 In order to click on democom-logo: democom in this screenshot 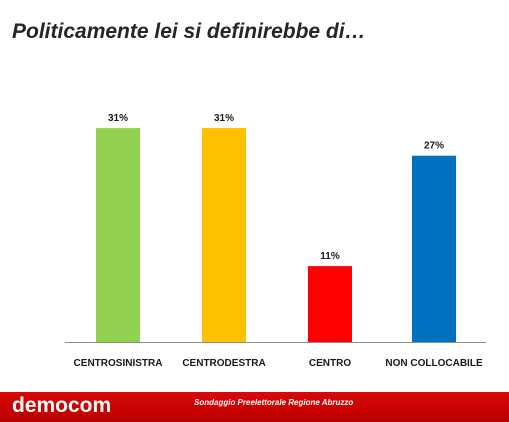, I will do `click(62, 405)`.